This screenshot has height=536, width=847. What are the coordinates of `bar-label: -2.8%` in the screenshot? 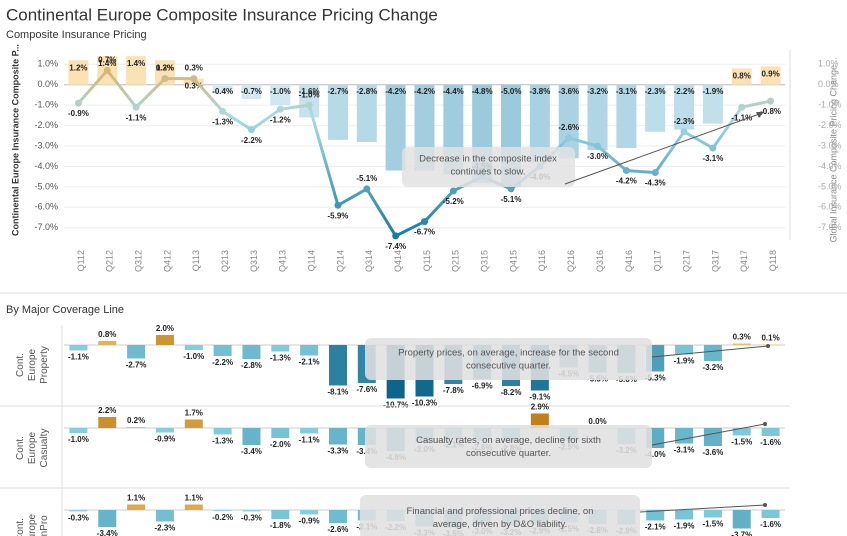 It's located at (366, 91).